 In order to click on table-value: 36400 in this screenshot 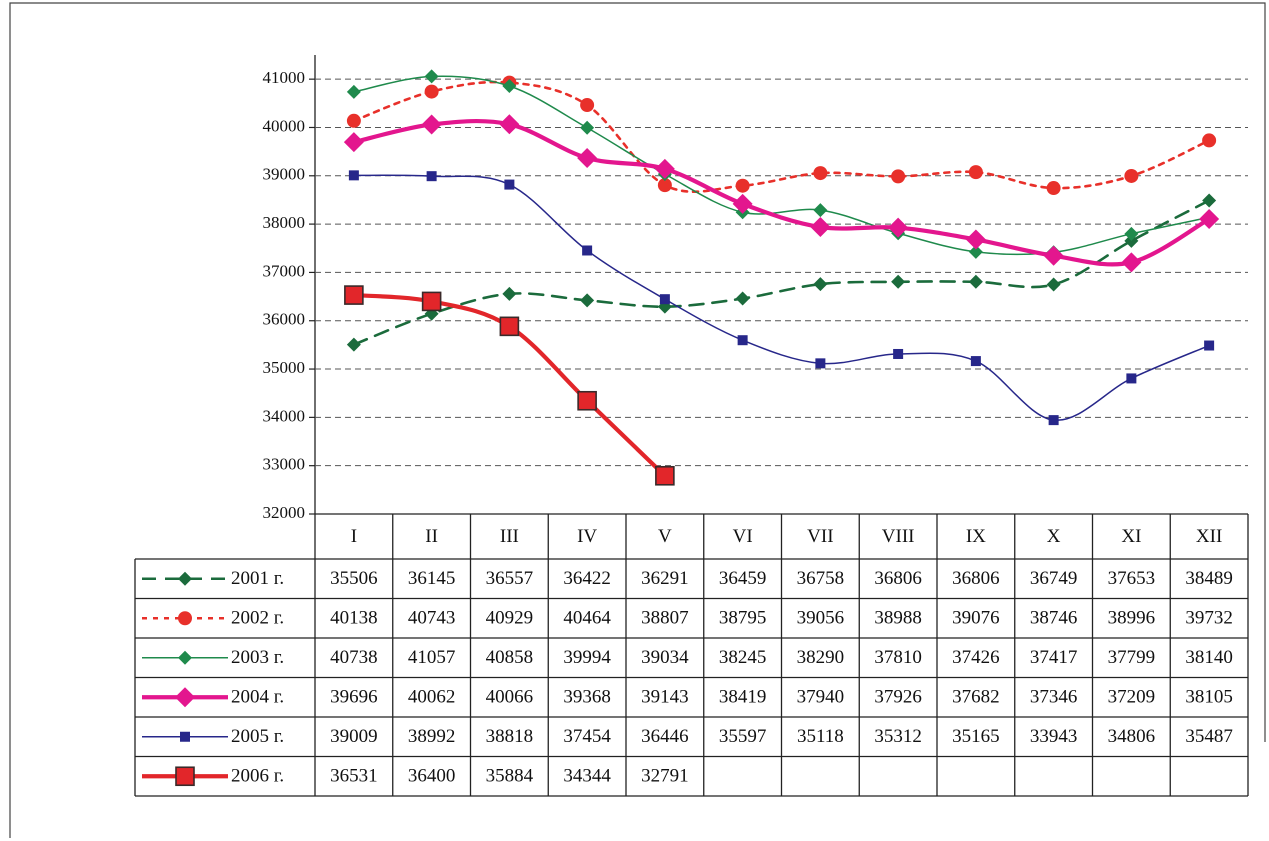, I will do `click(432, 776)`.